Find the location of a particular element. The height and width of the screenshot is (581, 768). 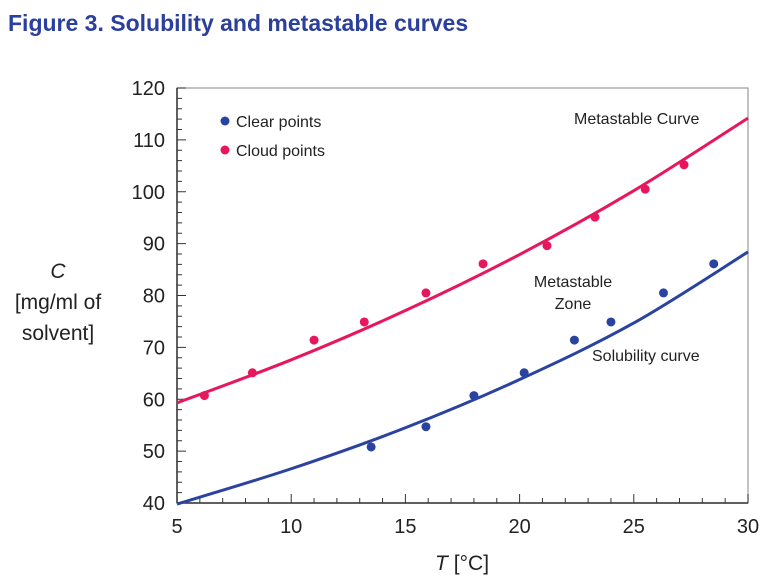

y-tick-label: 100 is located at coordinates (148, 193).